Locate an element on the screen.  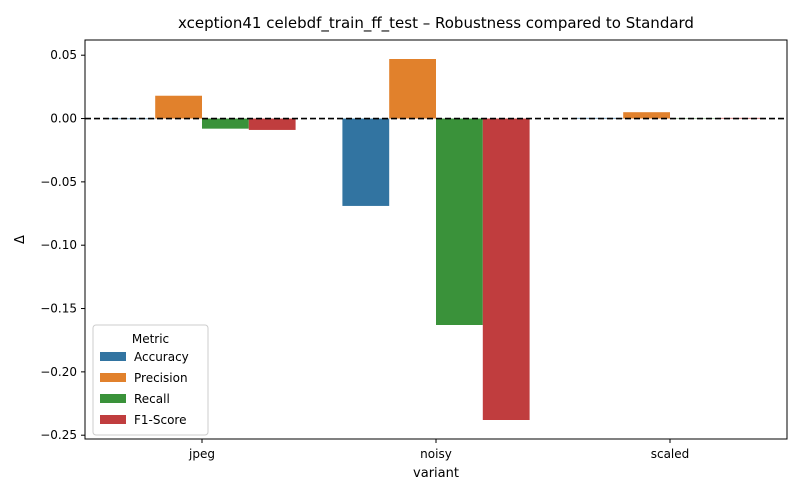
legend-swatch-recall is located at coordinates (113, 398).